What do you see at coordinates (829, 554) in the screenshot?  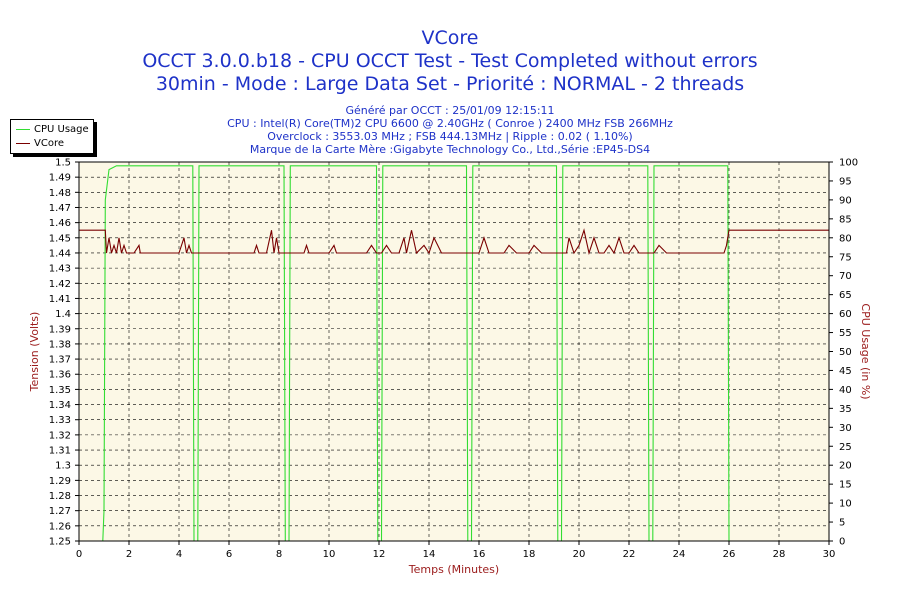 I see `x-tick-label: 30` at bounding box center [829, 554].